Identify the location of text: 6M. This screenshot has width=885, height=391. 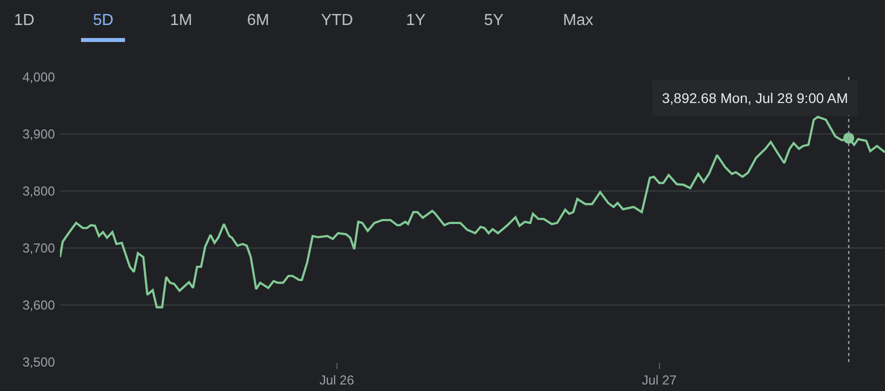
(258, 20).